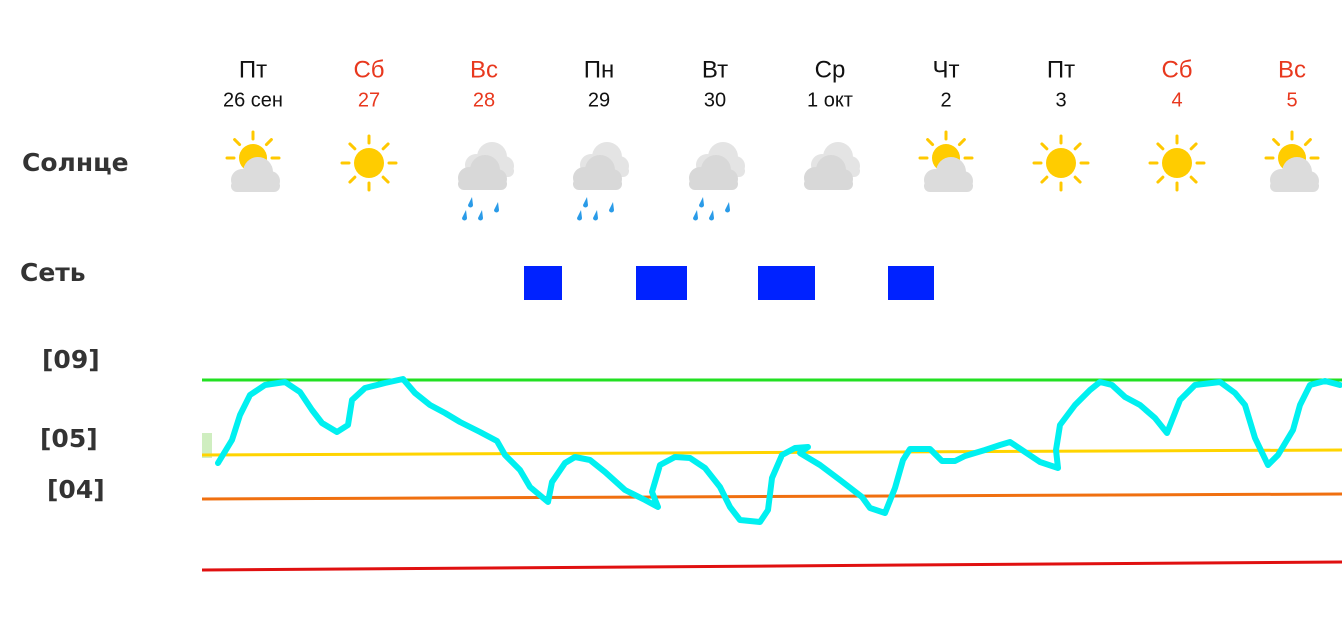  I want to click on weekday: Ср, so click(830, 69).